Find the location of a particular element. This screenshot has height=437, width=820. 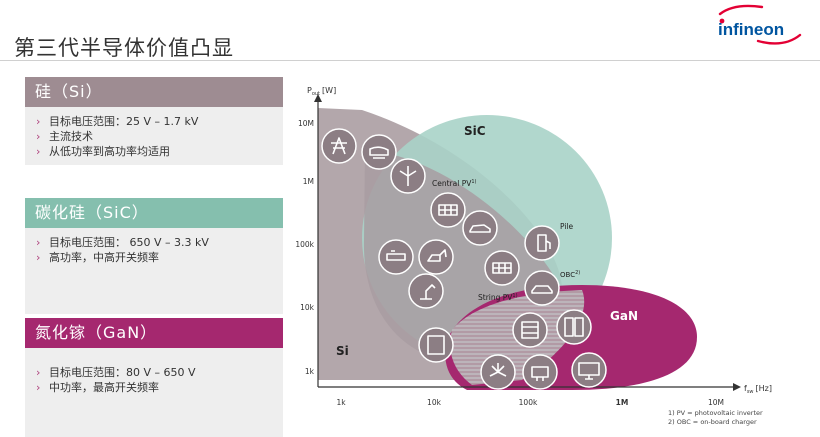

list-item: › 从低功率到高功率均适用 is located at coordinates (103, 151).